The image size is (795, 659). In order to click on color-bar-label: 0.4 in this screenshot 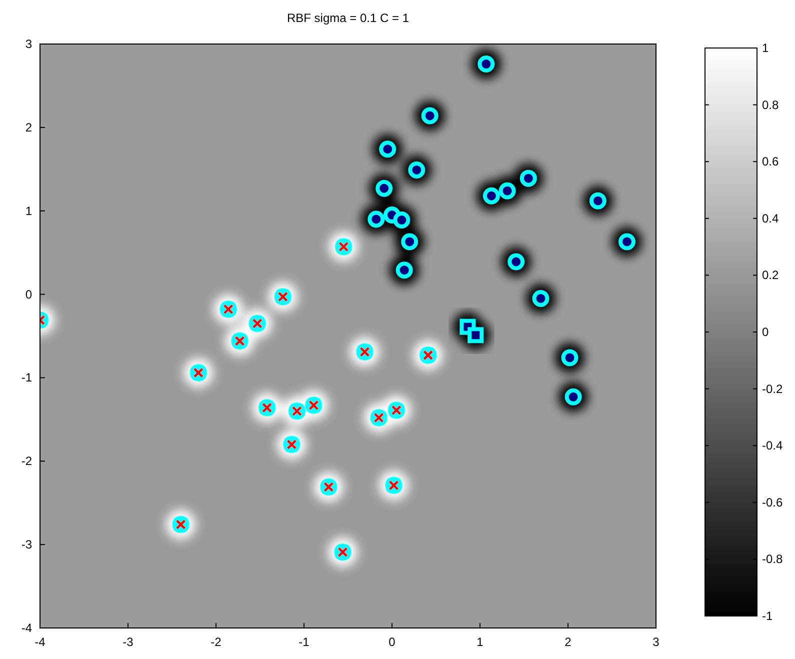, I will do `click(771, 218)`.